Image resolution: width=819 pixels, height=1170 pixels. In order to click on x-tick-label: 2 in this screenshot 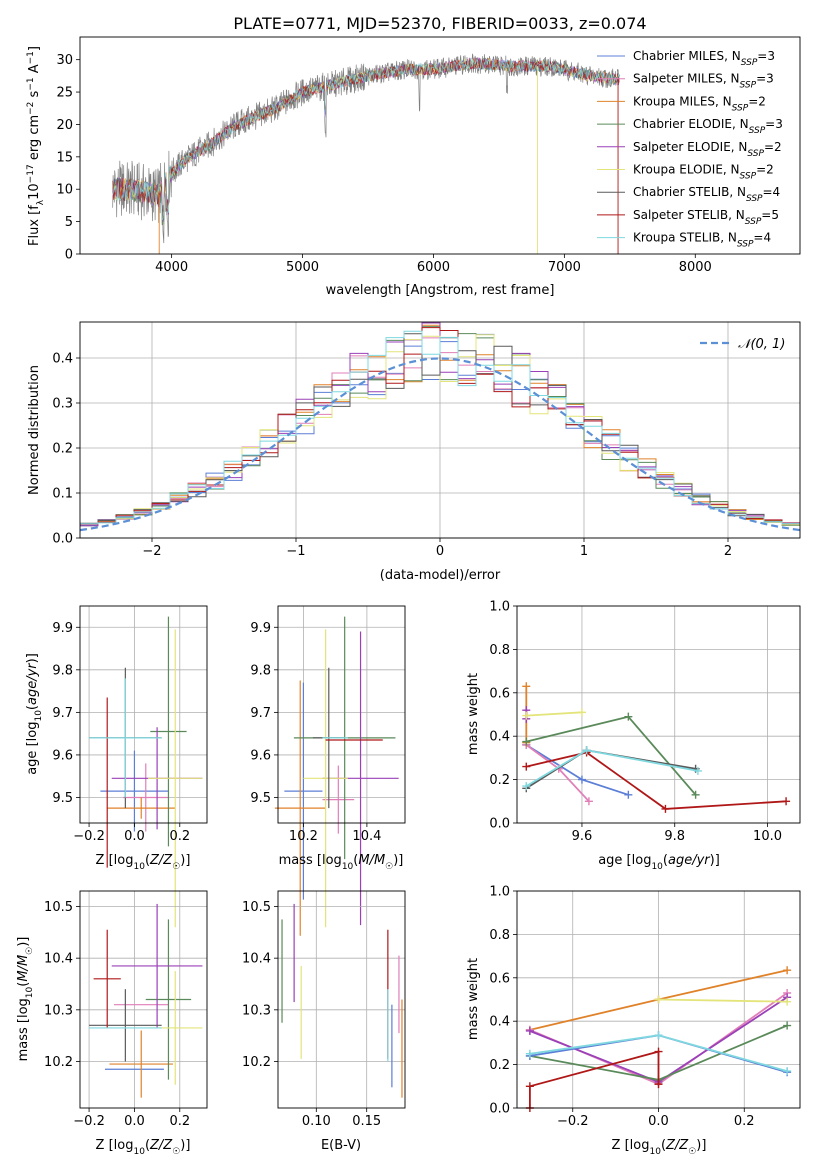, I will do `click(728, 551)`.